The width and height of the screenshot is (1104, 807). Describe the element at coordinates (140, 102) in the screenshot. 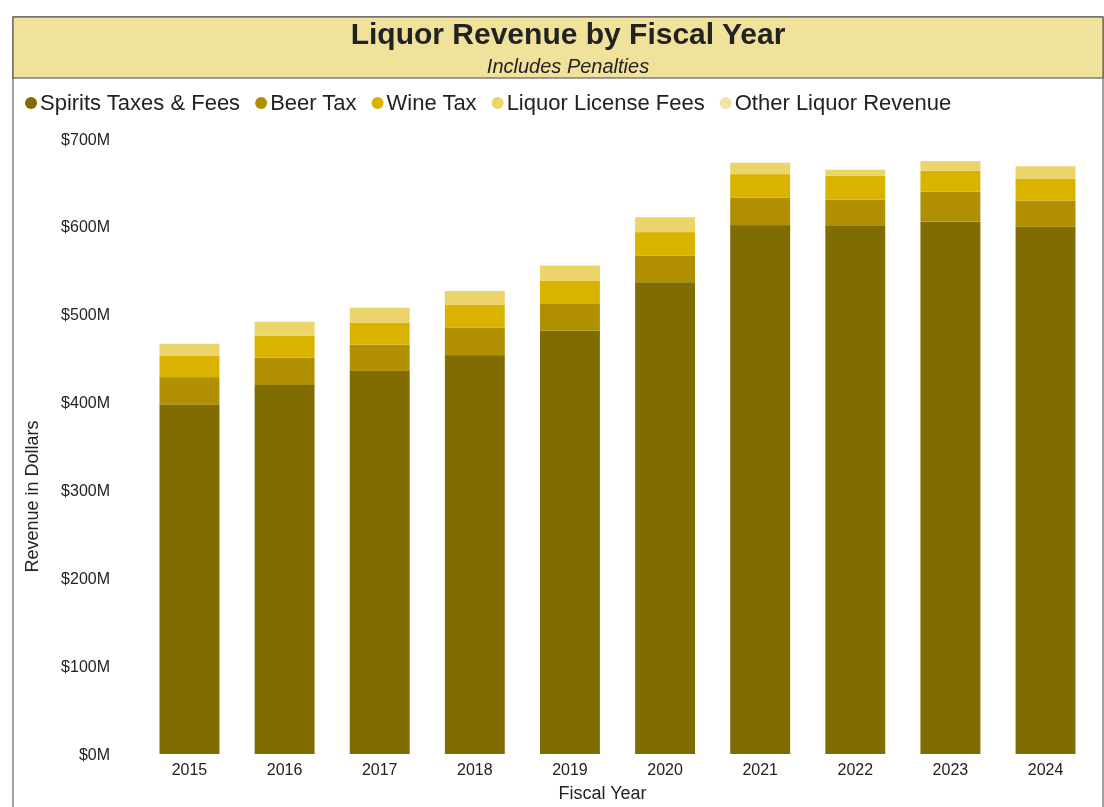

I see `legend-label: Spirits Taxes & Fees` at that location.